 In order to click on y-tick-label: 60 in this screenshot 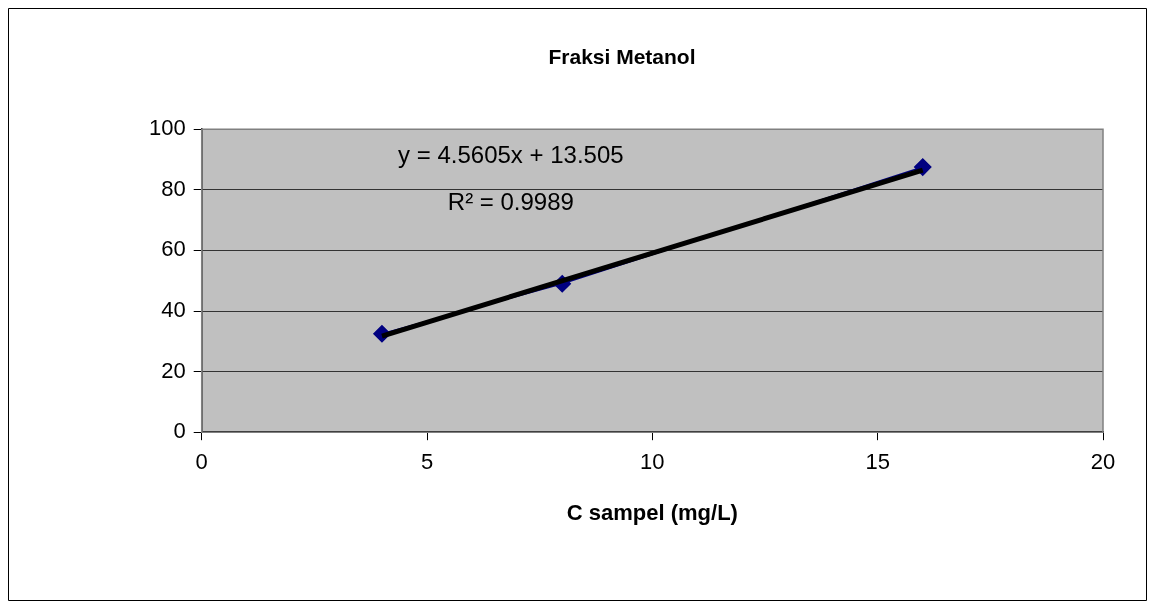, I will do `click(173, 249)`.